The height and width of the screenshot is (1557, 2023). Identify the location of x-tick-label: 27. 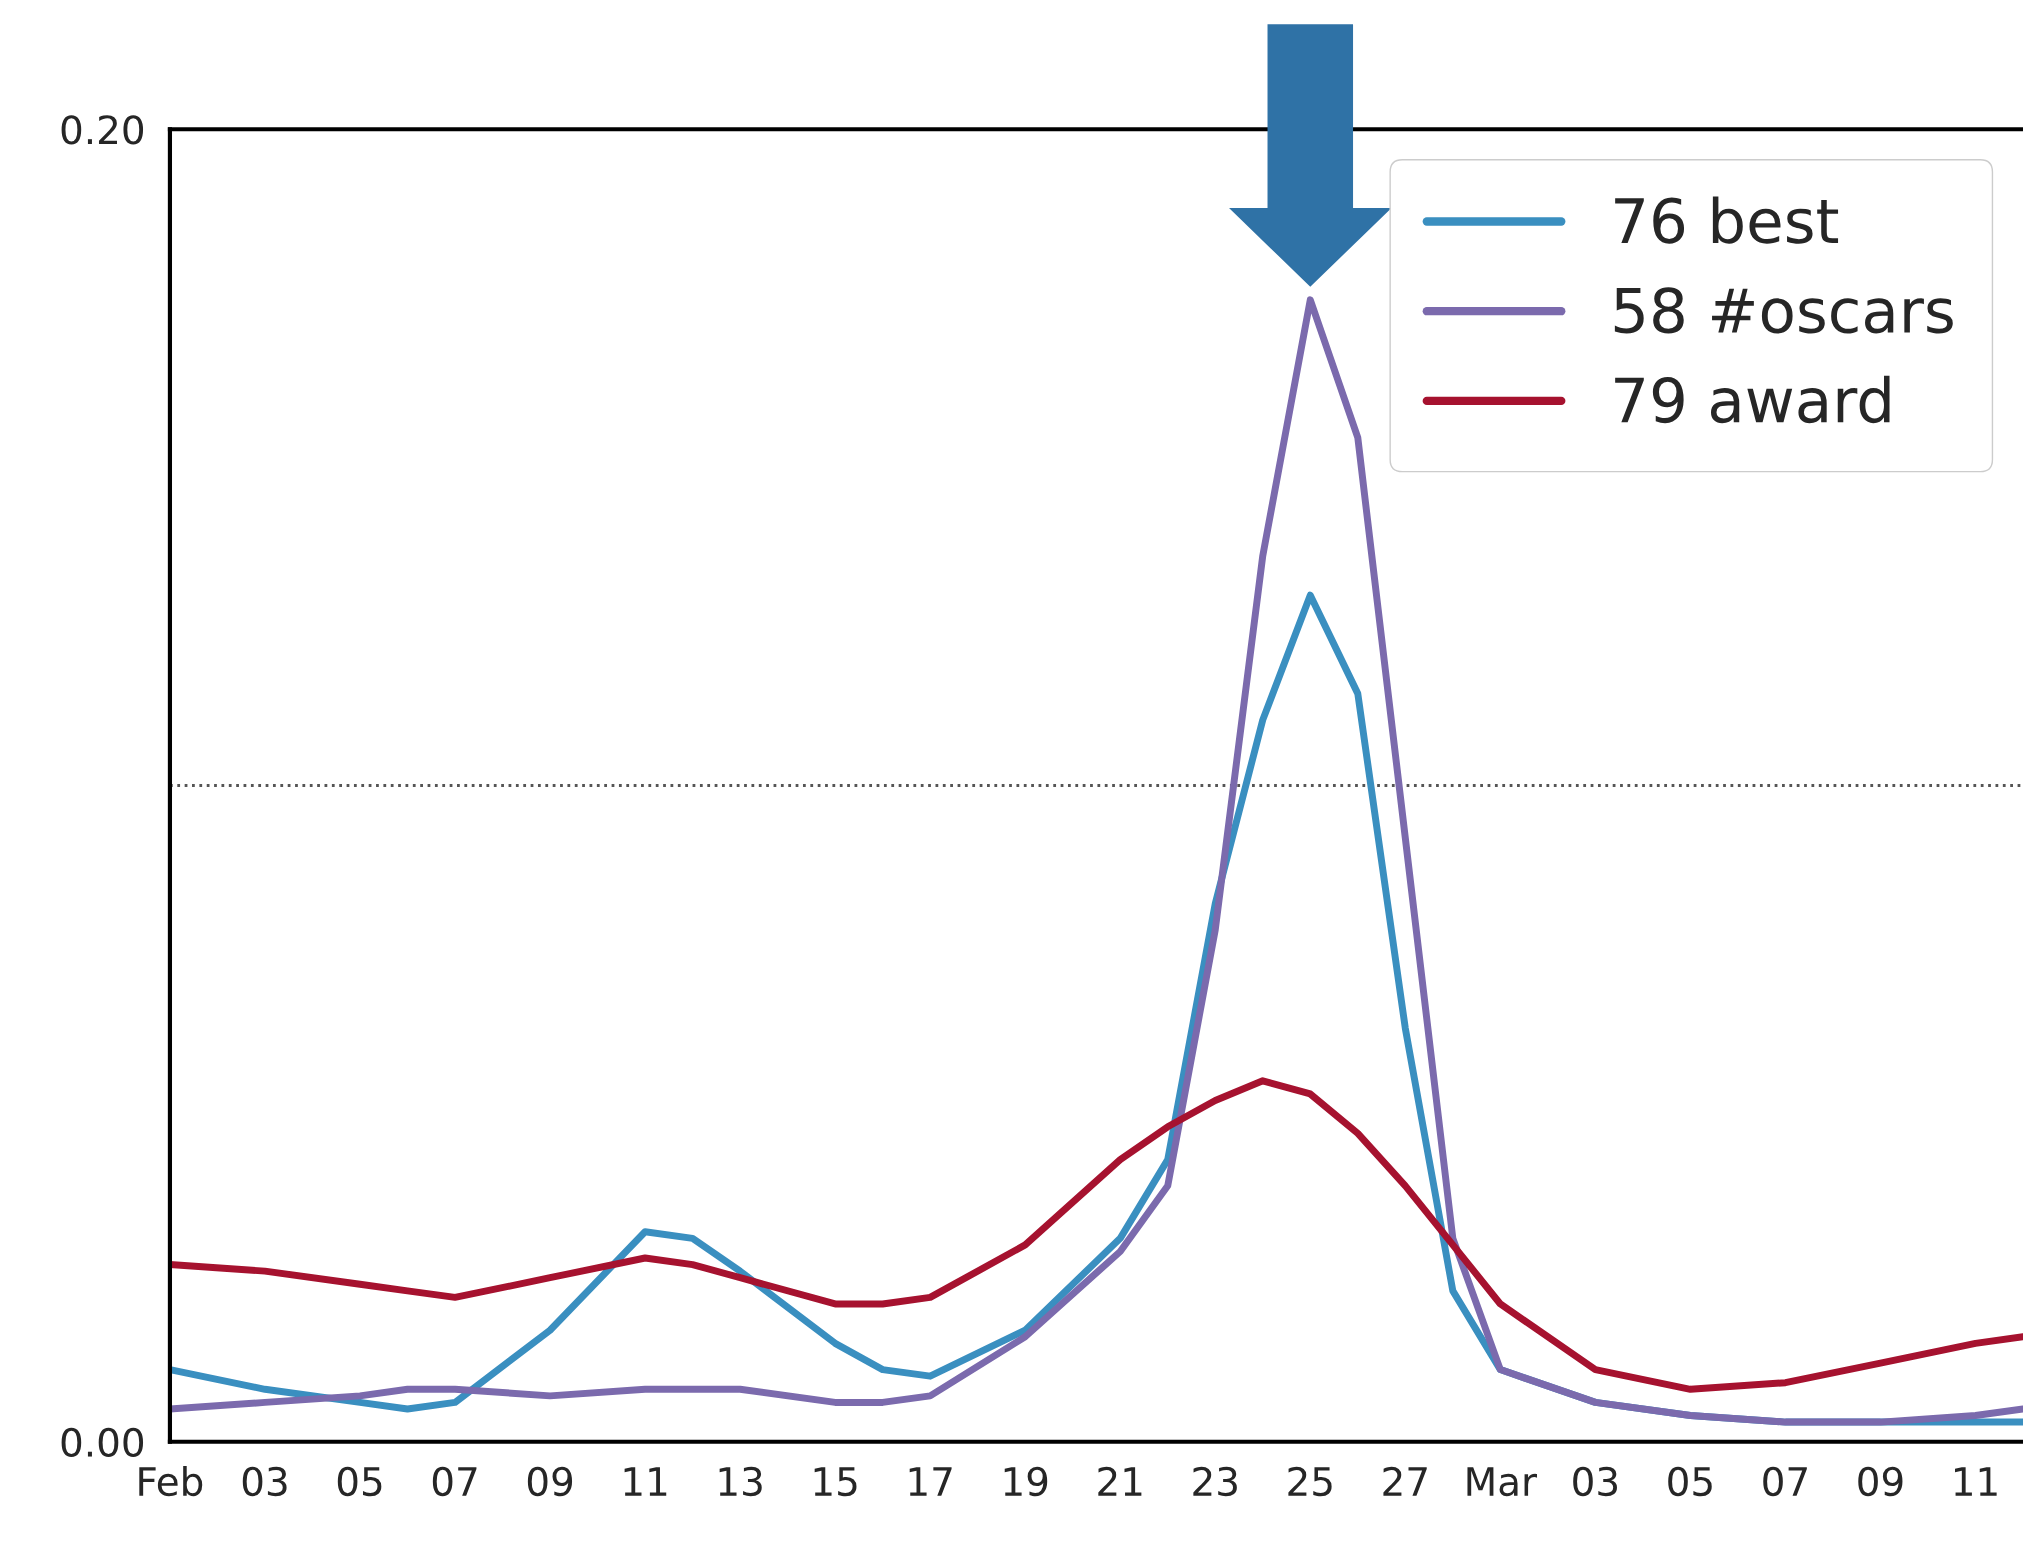
(1405, 1481).